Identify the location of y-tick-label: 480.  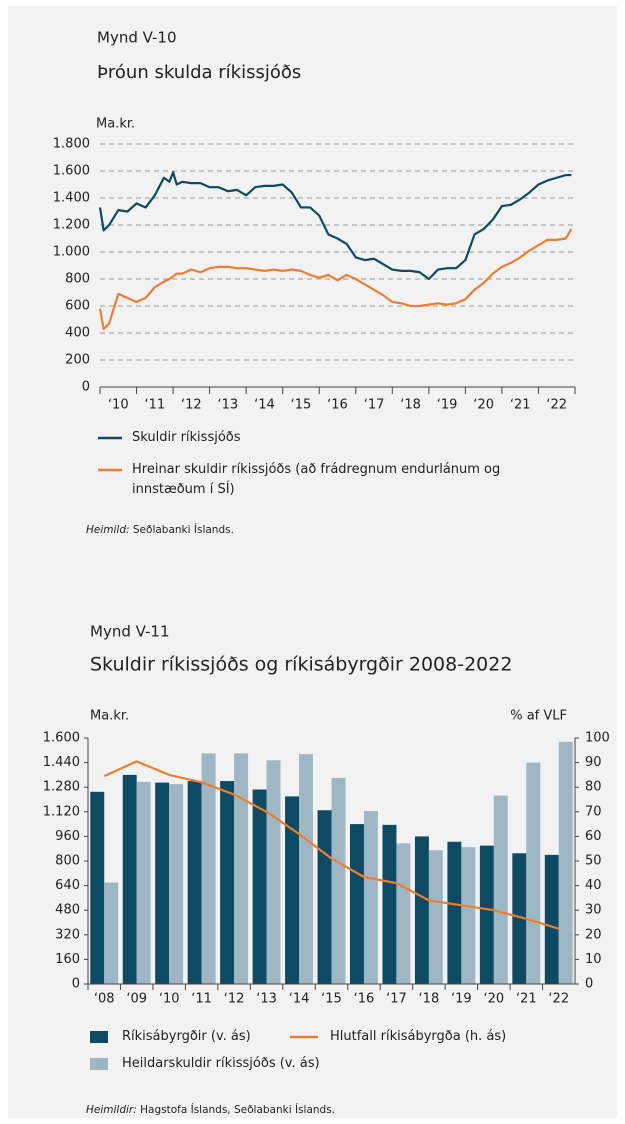
(67, 910).